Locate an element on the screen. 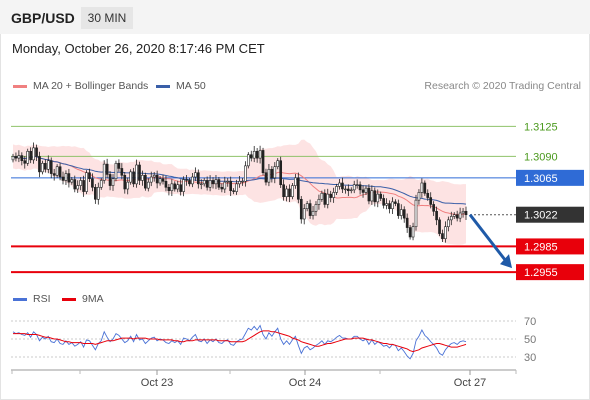 This screenshot has width=590, height=400. pivot-label: 1.3065 is located at coordinates (541, 179).